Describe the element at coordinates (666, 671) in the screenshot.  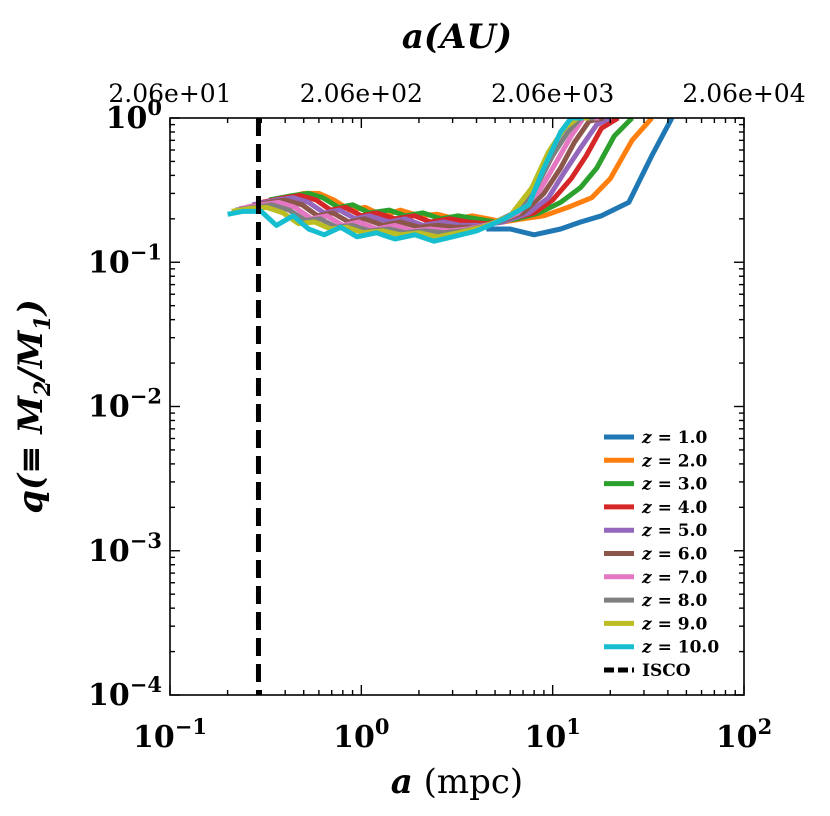
I see `legend-label: ISCO` at that location.